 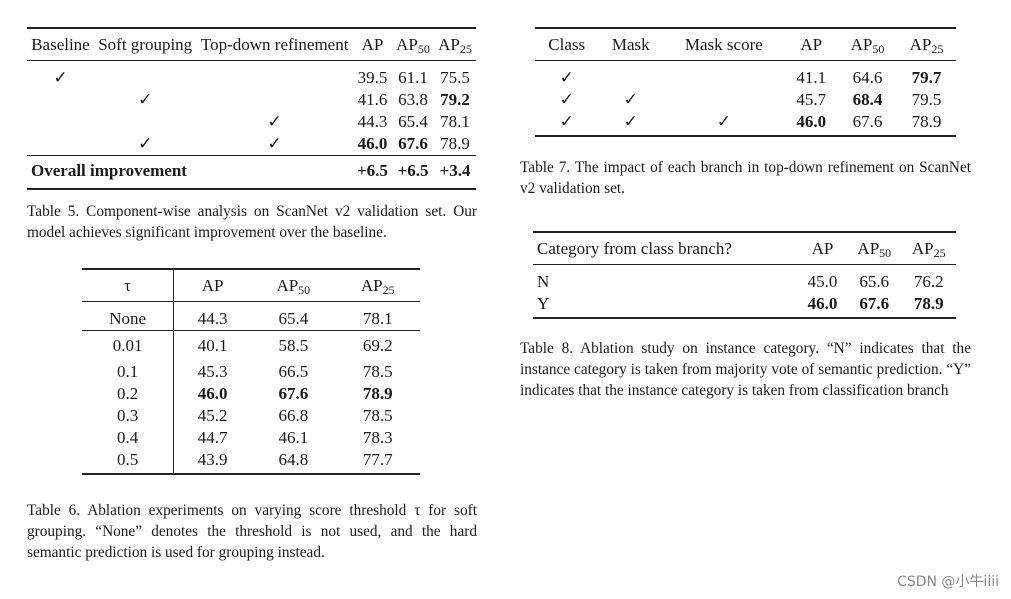 I want to click on column-header: τ, so click(x=128, y=285).